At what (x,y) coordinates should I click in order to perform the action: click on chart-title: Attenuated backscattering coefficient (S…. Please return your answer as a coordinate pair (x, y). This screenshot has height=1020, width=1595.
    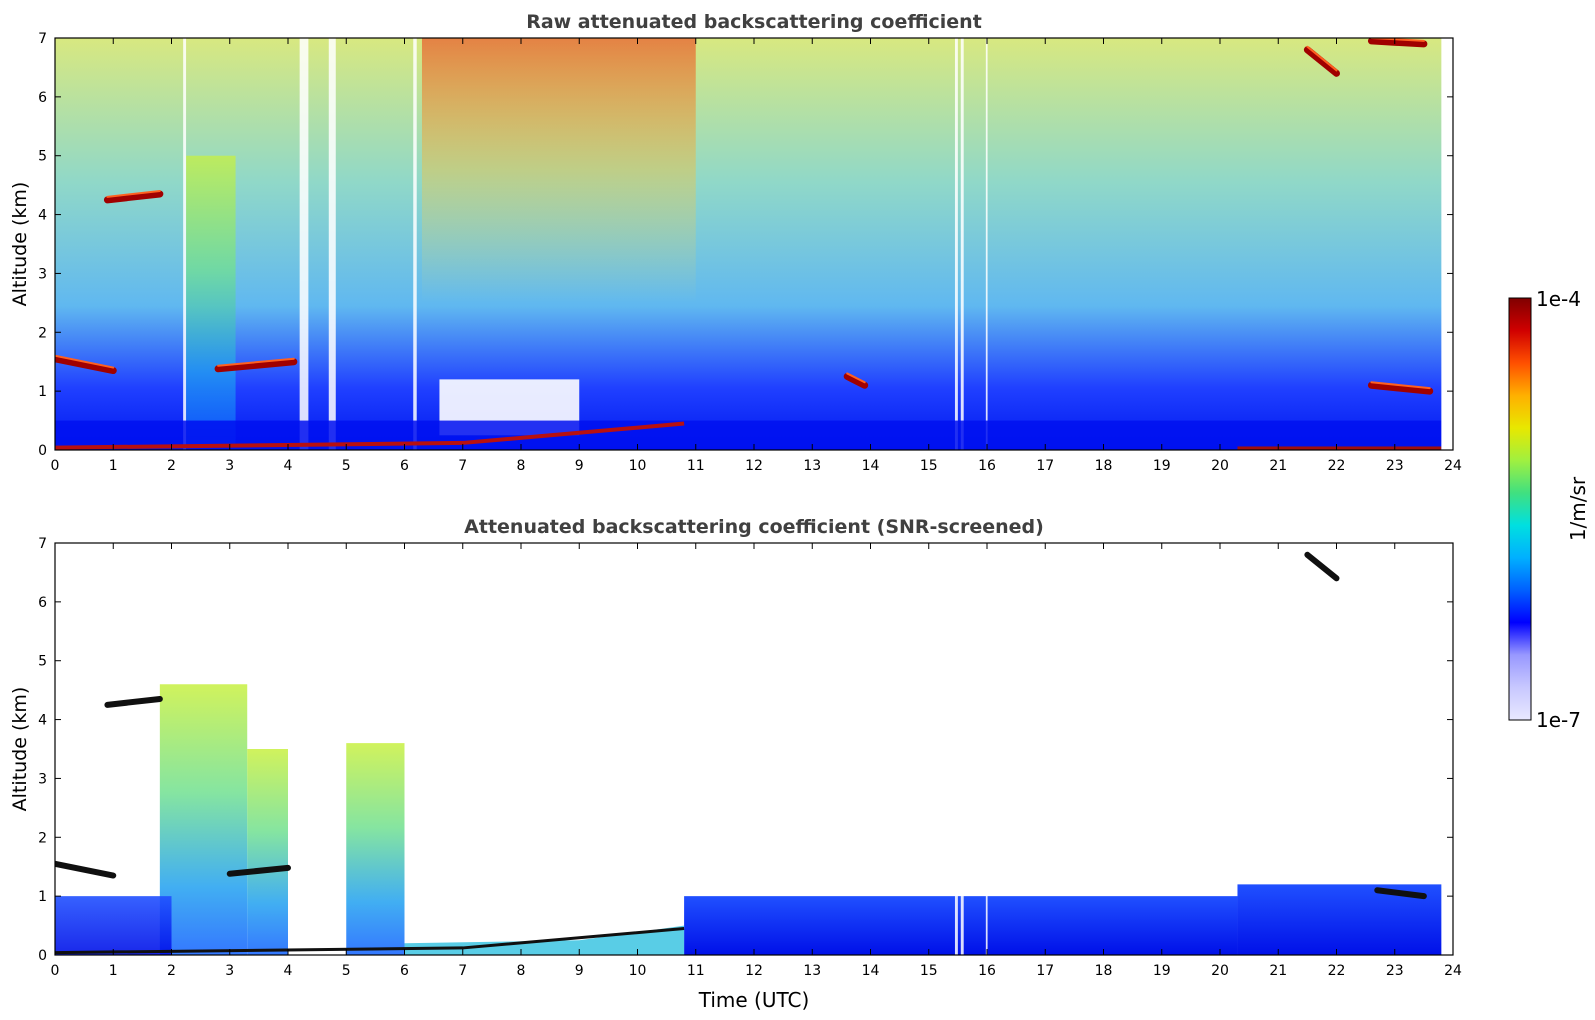
    Looking at the image, I should click on (754, 527).